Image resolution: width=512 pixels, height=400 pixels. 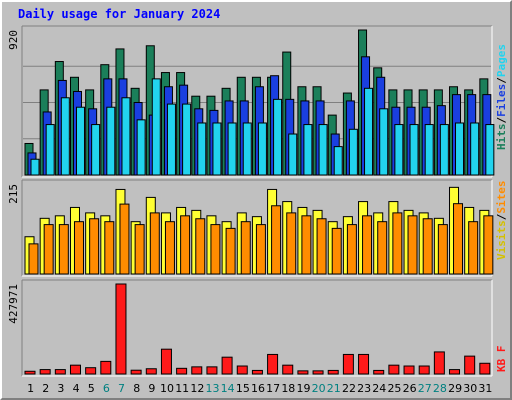 I want to click on x-tick-day-5: 5, so click(x=91, y=388).